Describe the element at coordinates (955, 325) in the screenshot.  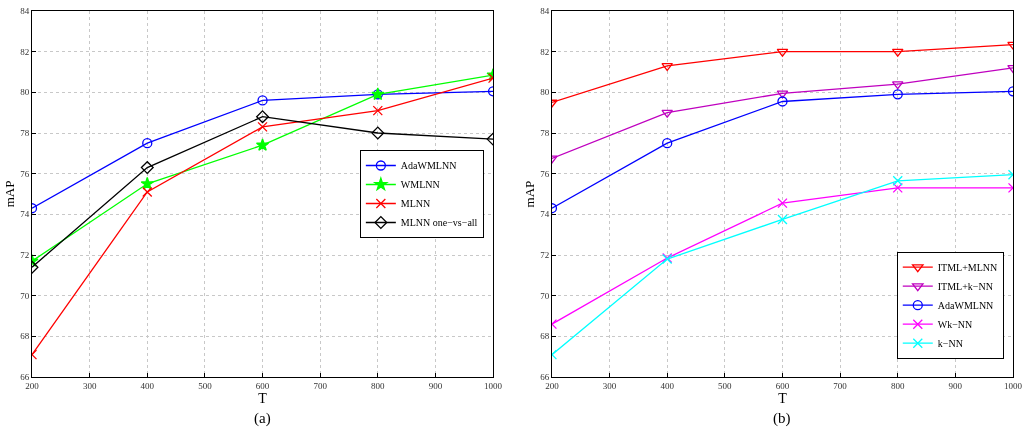
I see `legend-label: Wk−NN` at that location.